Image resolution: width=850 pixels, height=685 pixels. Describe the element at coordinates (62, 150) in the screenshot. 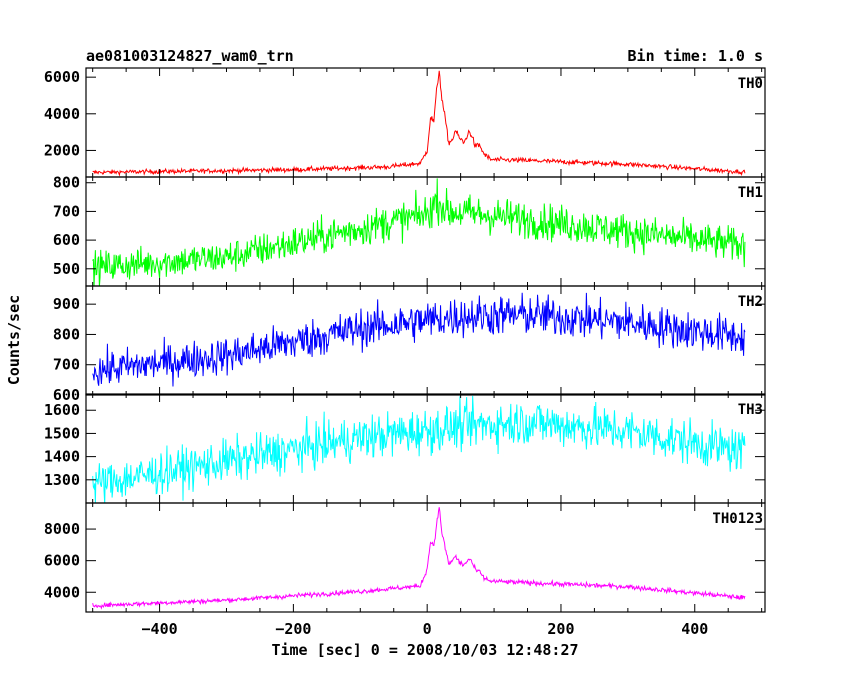

I see `y-tick-label: 2000` at that location.